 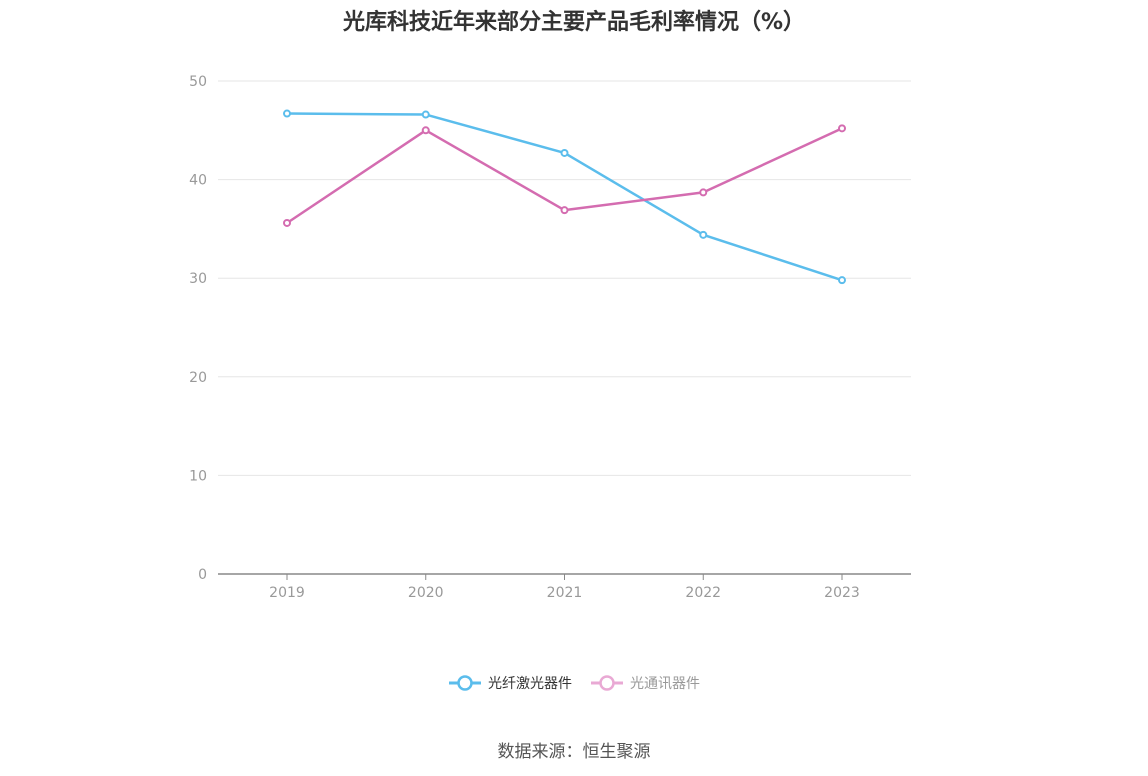 I want to click on x-tick-label-2019: 2019, so click(x=287, y=593).